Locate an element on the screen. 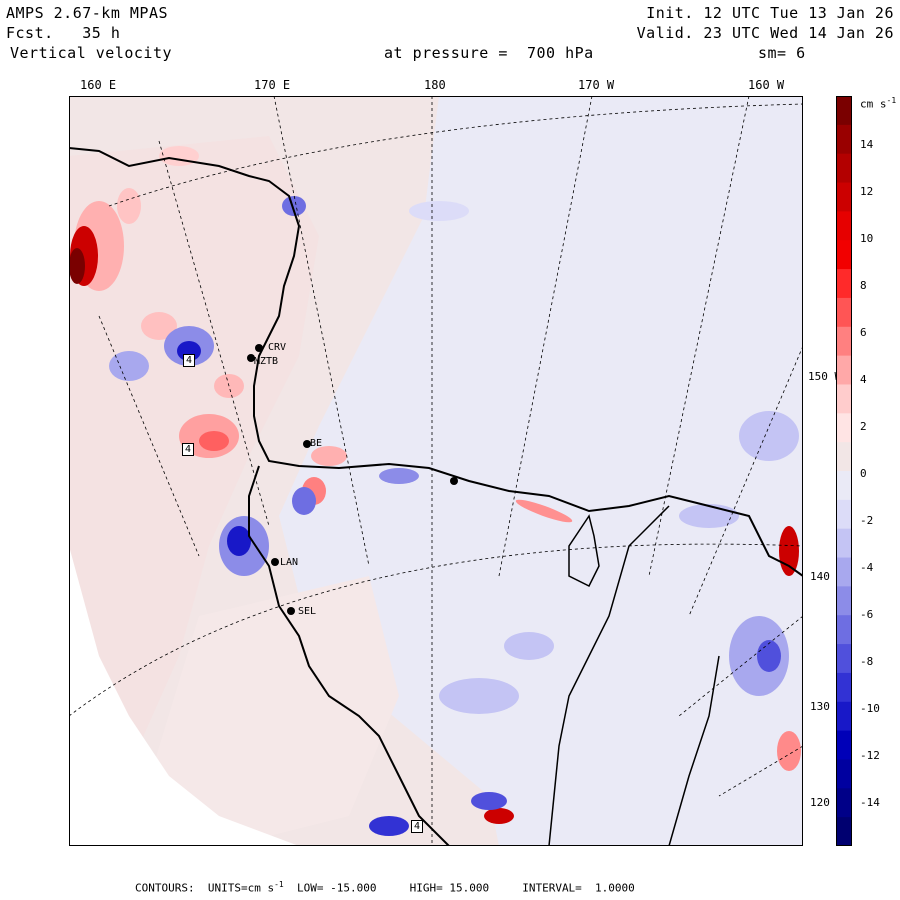 The width and height of the screenshot is (900, 900). init-time: Init. 12 UTC Tue 13 Jan 26 is located at coordinates (770, 13).